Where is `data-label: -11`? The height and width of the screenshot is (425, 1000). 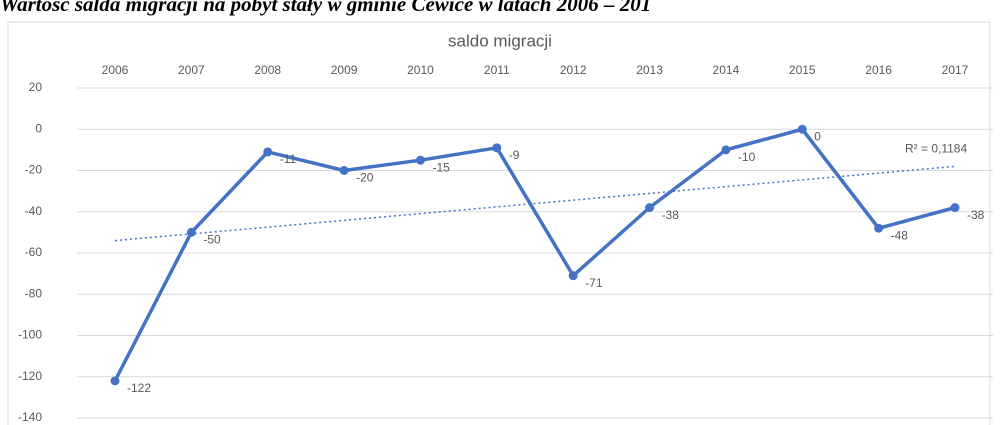
data-label: -11 is located at coordinates (288, 159).